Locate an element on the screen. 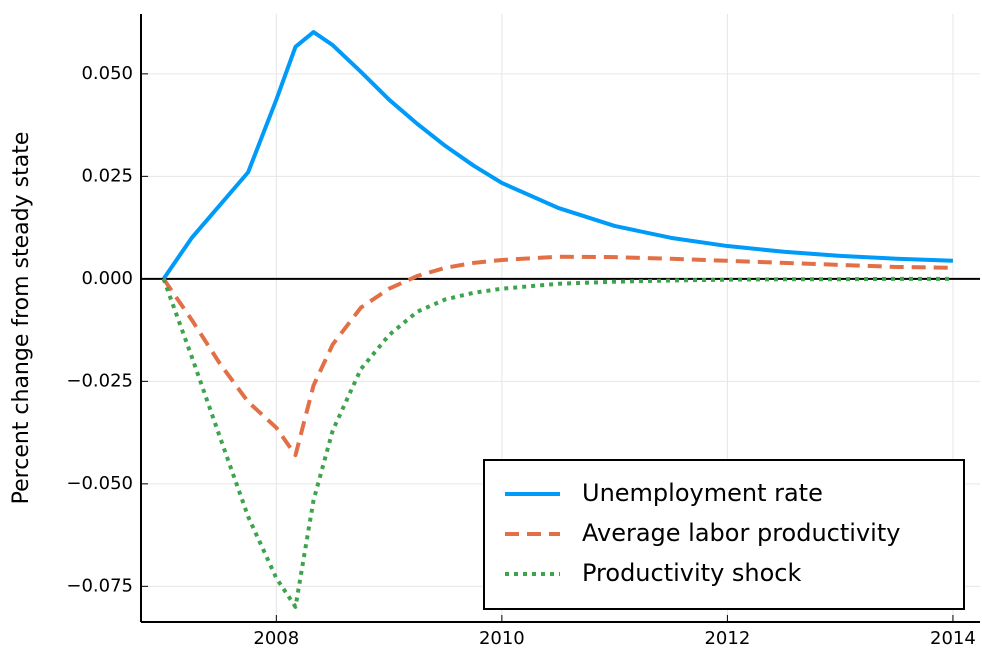 This screenshot has height=650, width=982. legend-label: Unemployment rate is located at coordinates (702, 493).